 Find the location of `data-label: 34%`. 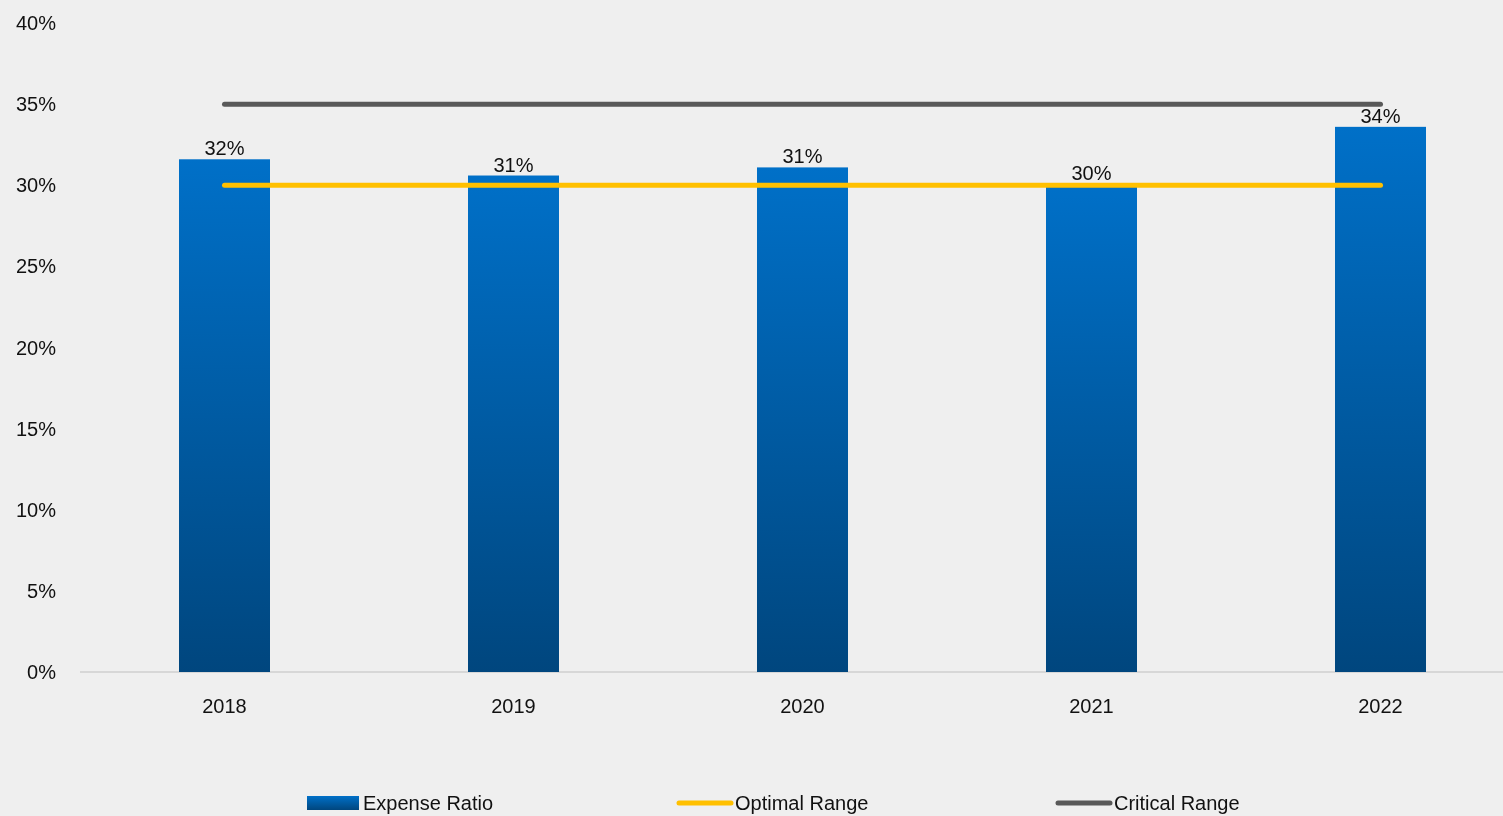

data-label: 34% is located at coordinates (1380, 115).